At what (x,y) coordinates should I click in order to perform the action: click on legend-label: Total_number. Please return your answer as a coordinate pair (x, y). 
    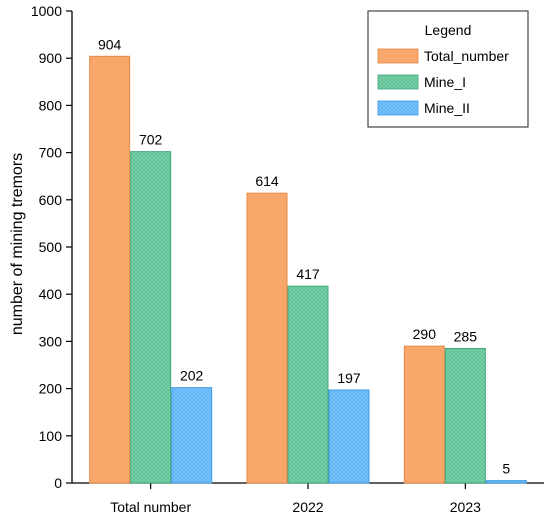
    Looking at the image, I should click on (466, 56).